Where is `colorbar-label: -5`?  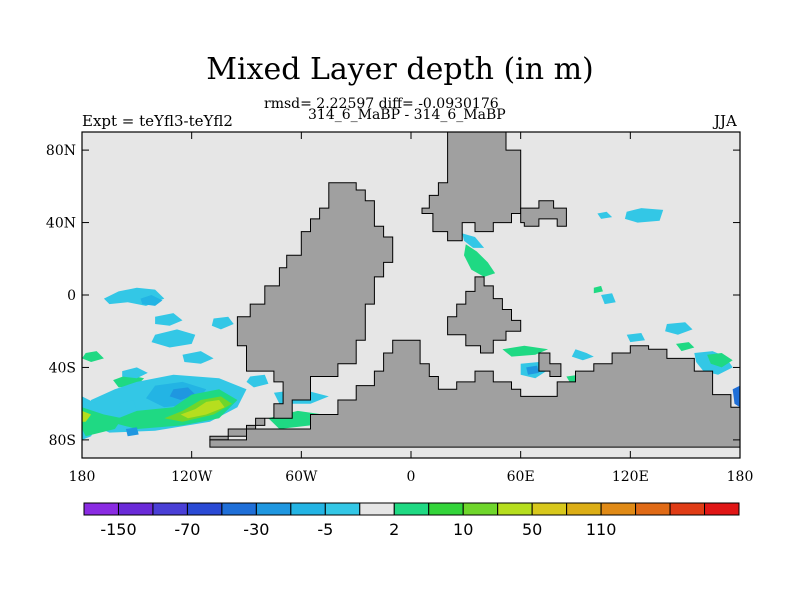 colorbar-label: -5 is located at coordinates (325, 529).